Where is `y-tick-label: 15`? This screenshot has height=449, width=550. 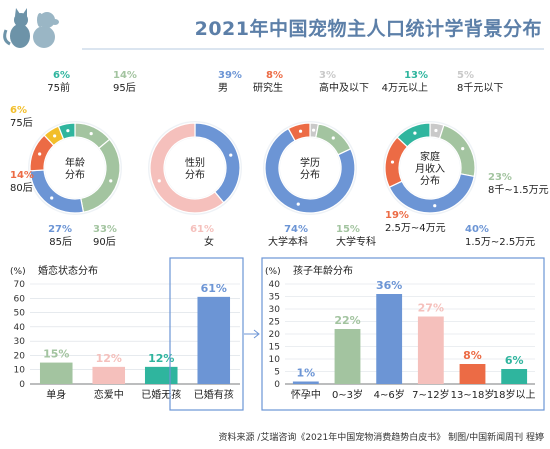 y-tick-label: 15 is located at coordinates (274, 348).